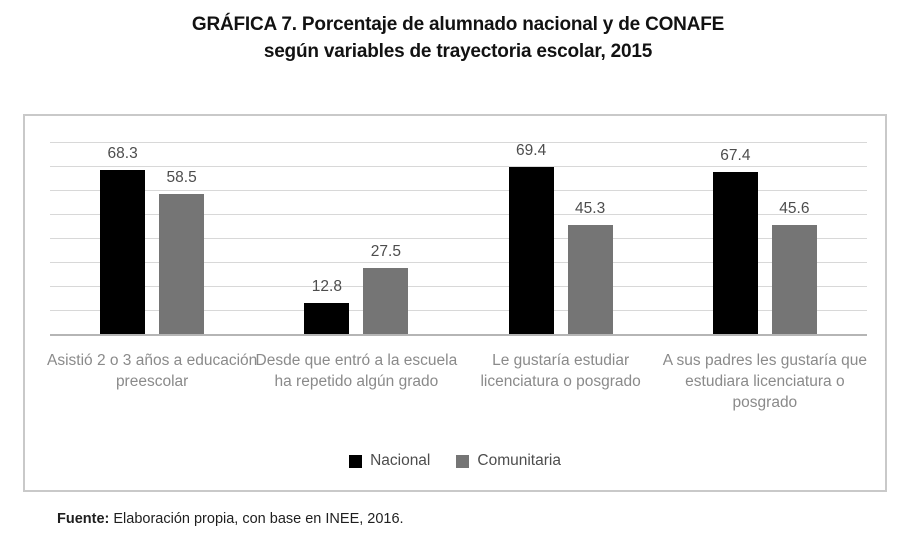 This screenshot has width=916, height=548. What do you see at coordinates (83, 519) in the screenshot?
I see `source-label: Fuente:` at bounding box center [83, 519].